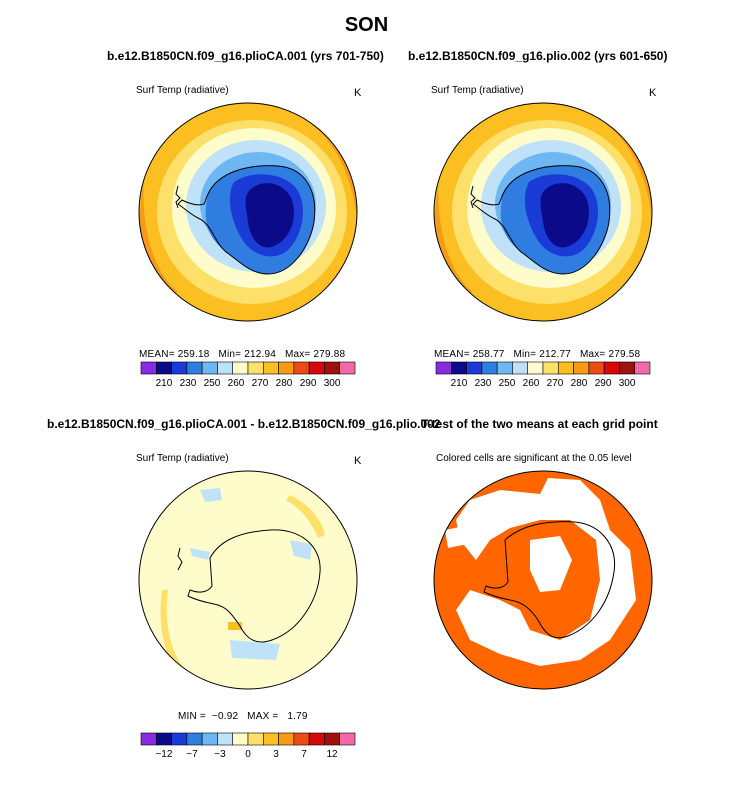 Image resolution: width=733 pixels, height=792 pixels. Describe the element at coordinates (488, 354) in the screenshot. I see `mean-value: 258.77` at that location.